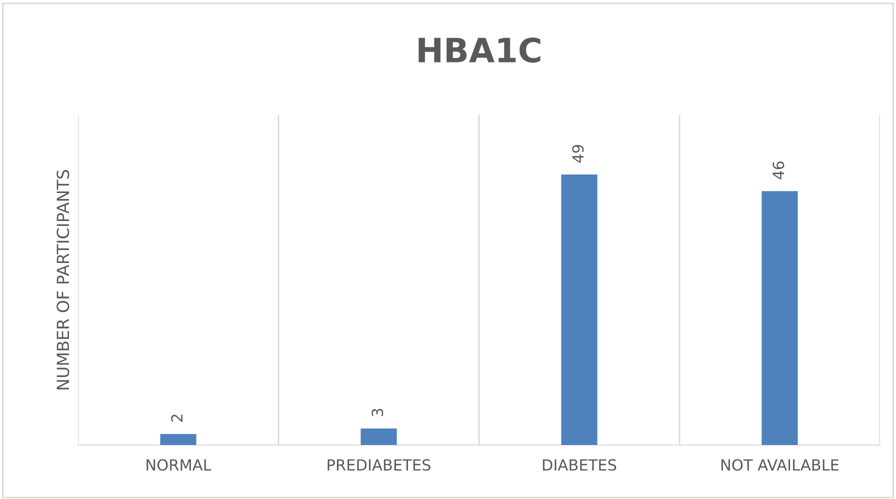 This screenshot has width=896, height=499. I want to click on x-tick-label: NOT AVAILABLE, so click(780, 465).